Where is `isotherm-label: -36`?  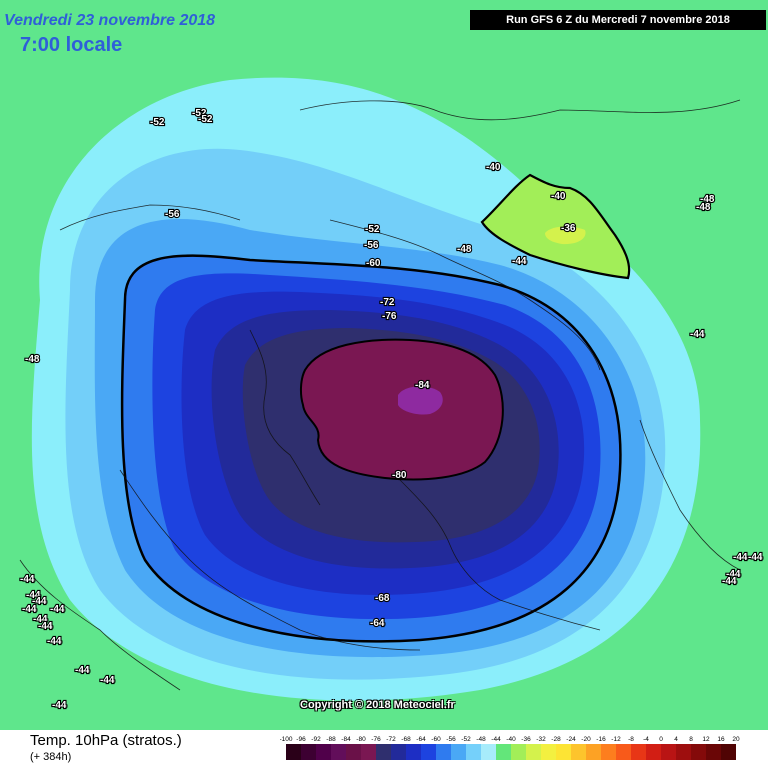
isotherm-label: -36 is located at coordinates (568, 228).